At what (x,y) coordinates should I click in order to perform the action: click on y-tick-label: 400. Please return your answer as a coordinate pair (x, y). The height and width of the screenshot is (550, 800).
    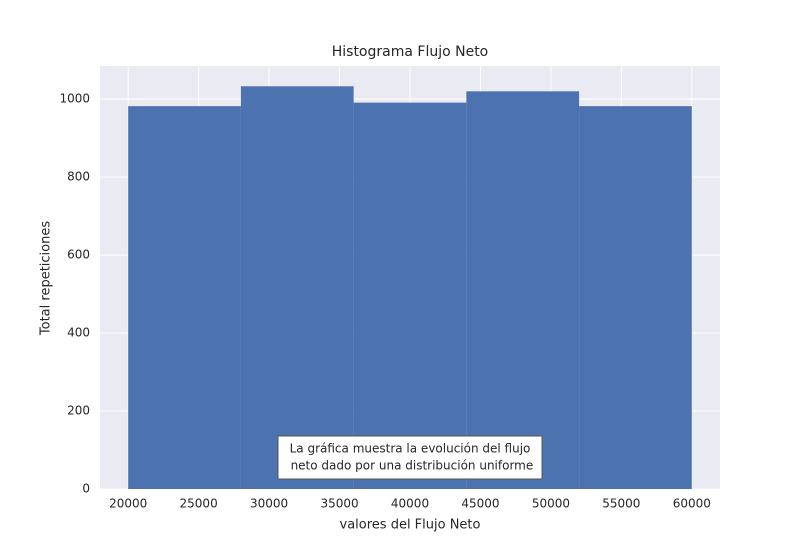
    Looking at the image, I should click on (78, 333).